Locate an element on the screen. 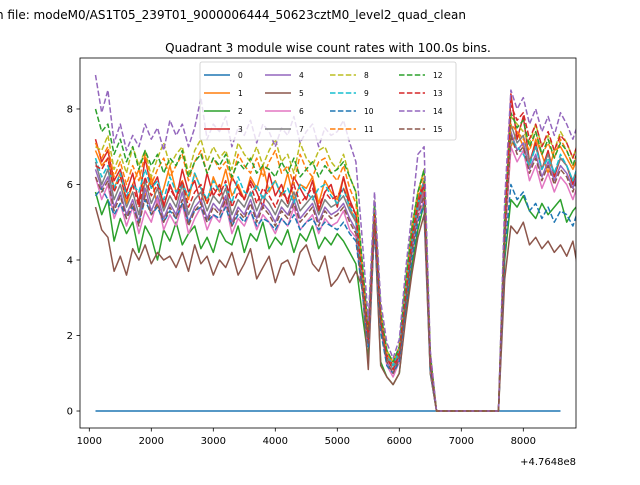  legend-label-12: 12 is located at coordinates (438, 75).